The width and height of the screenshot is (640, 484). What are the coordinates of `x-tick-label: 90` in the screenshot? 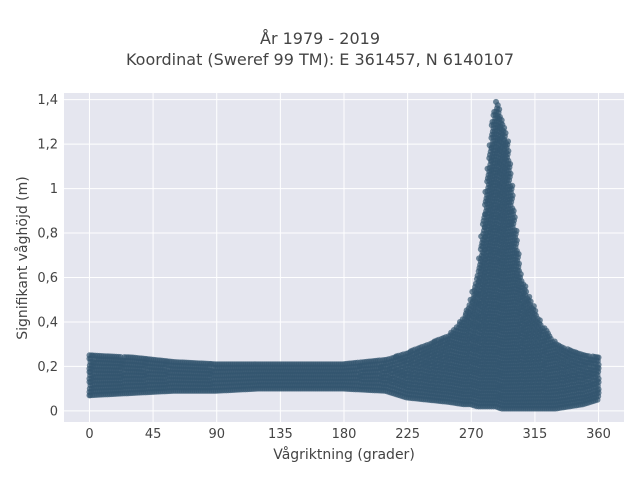 It's located at (216, 434).